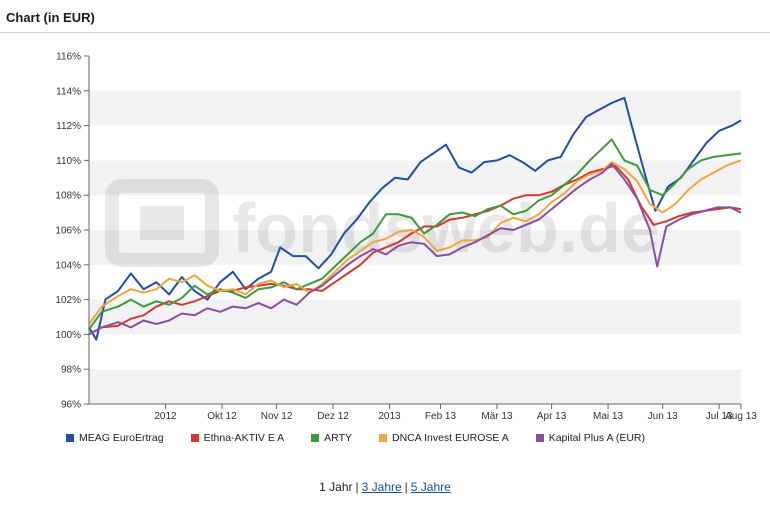 The image size is (770, 514). Describe the element at coordinates (71, 405) in the screenshot. I see `y-tick-label: 96%` at that location.